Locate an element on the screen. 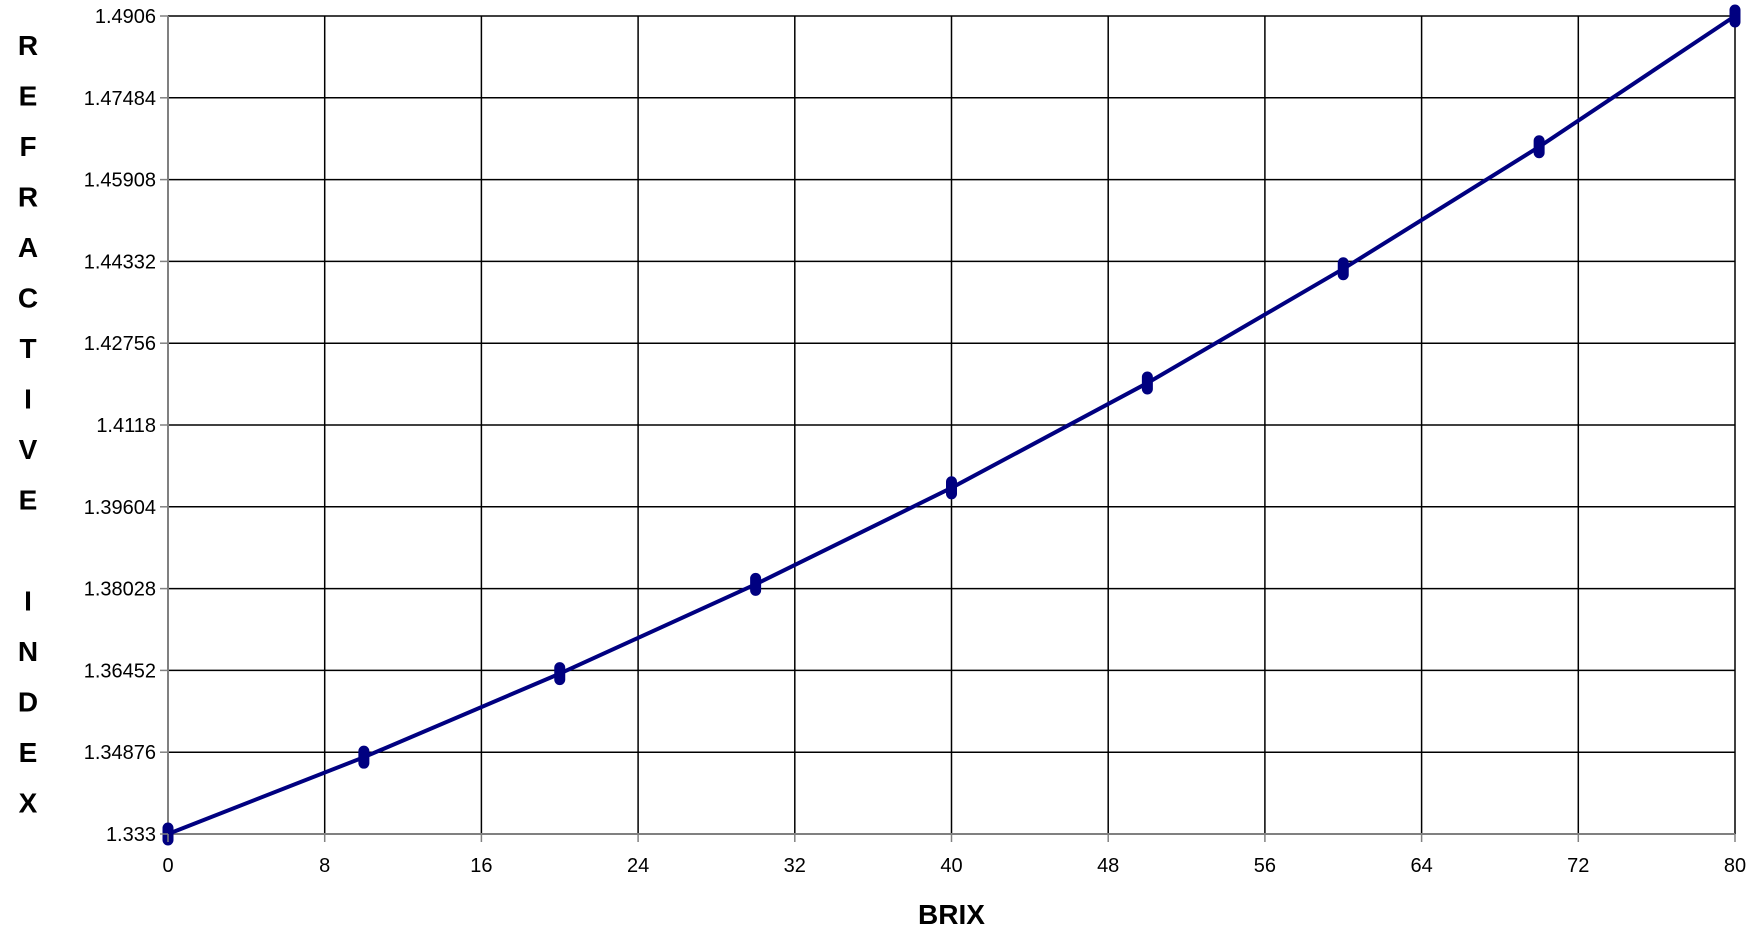 This screenshot has width=1763, height=950. y-axis-title-letter: X is located at coordinates (28, 803).